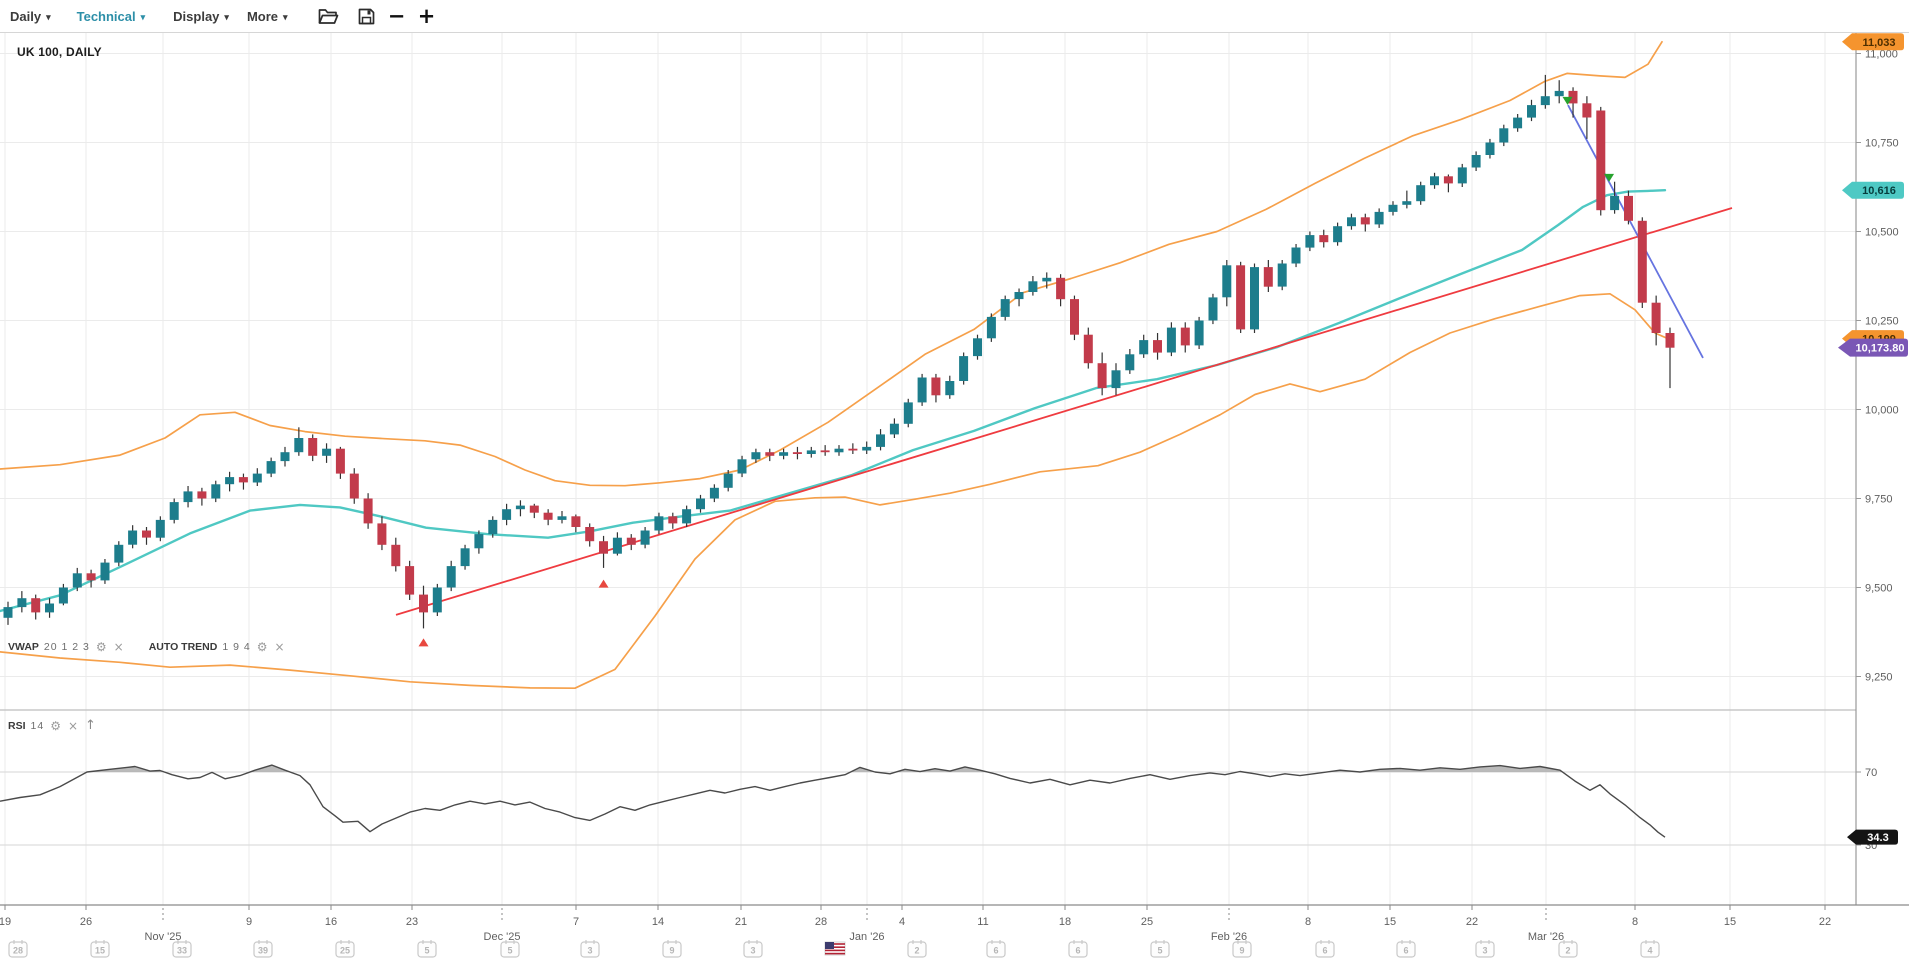  Describe the element at coordinates (1635, 231) in the screenshot. I see `auto-trend-down-line` at that location.